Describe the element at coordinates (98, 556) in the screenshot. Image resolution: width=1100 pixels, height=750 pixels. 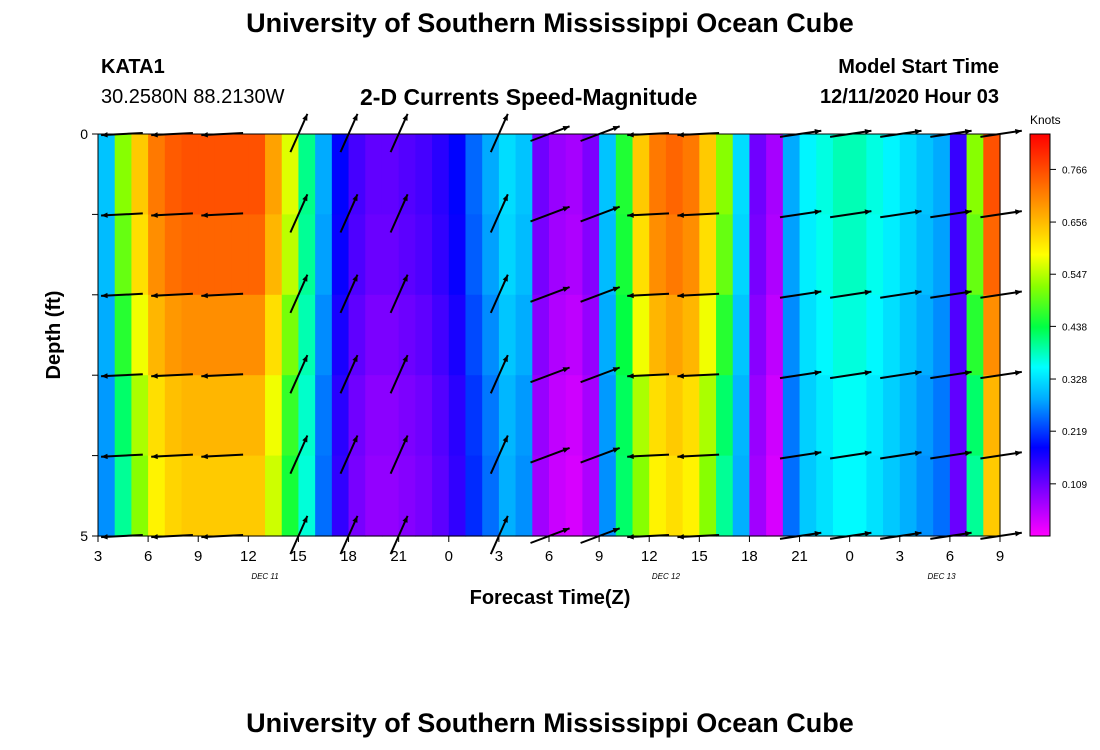
I see `x-tick-label: 3` at that location.